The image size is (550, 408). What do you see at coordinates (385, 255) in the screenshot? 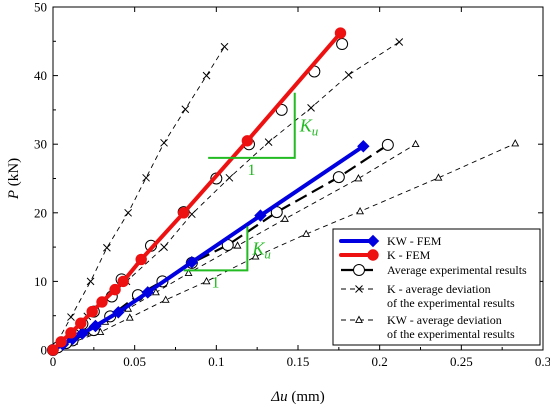
I see `legend-entry-2: K - FEM` at bounding box center [385, 255].